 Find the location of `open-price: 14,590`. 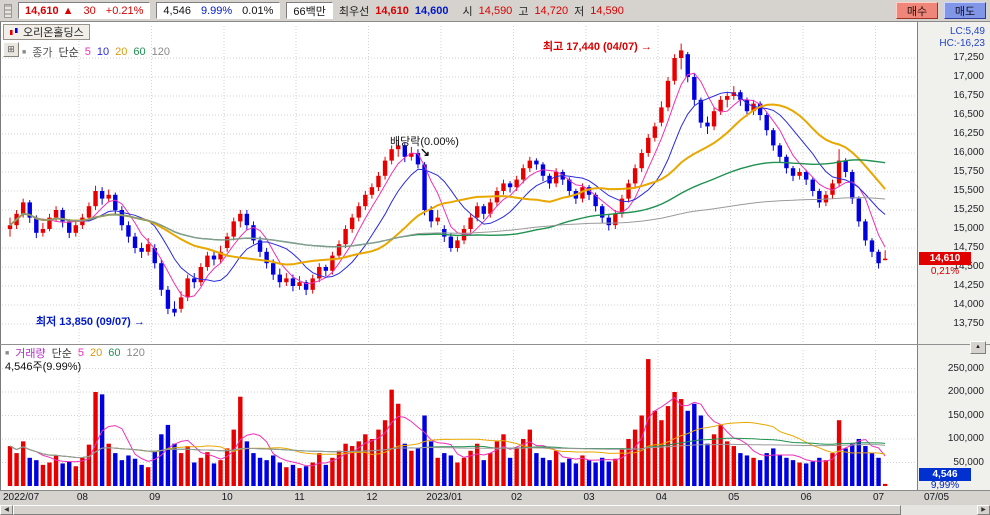

open-price: 14,590 is located at coordinates (495, 10).